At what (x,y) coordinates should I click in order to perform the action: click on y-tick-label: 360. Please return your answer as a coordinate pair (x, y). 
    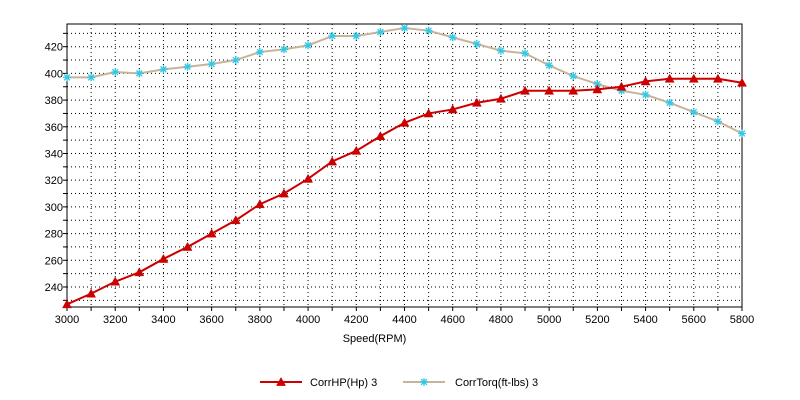
    Looking at the image, I should click on (54, 128).